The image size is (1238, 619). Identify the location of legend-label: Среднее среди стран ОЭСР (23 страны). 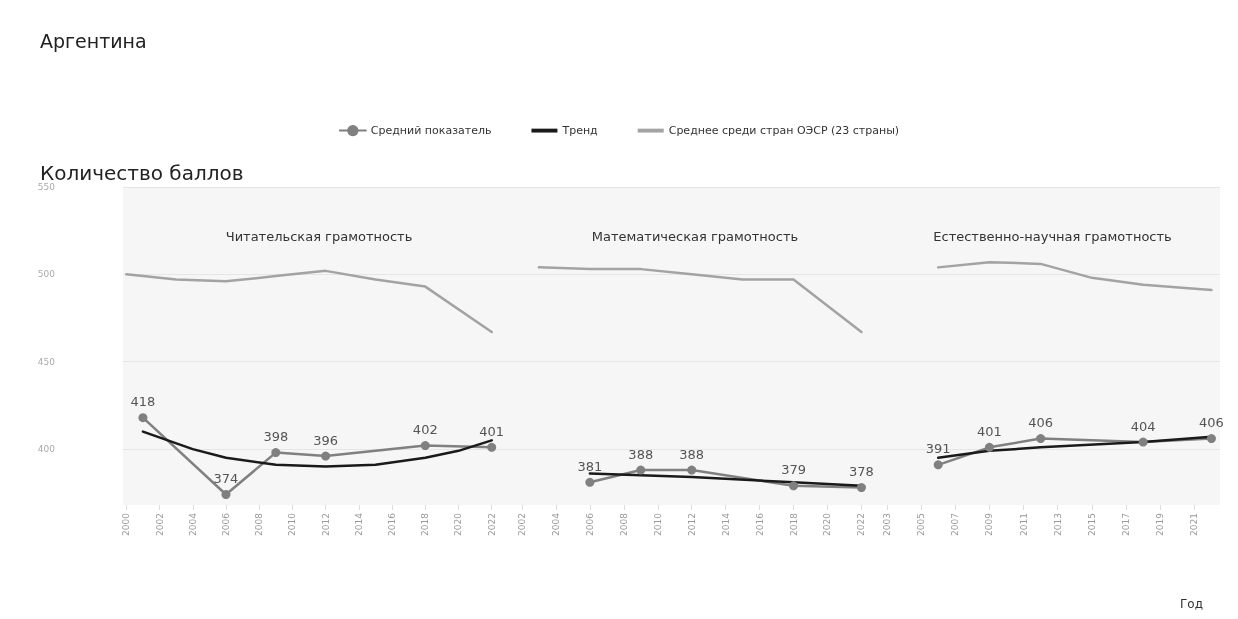
(784, 131).